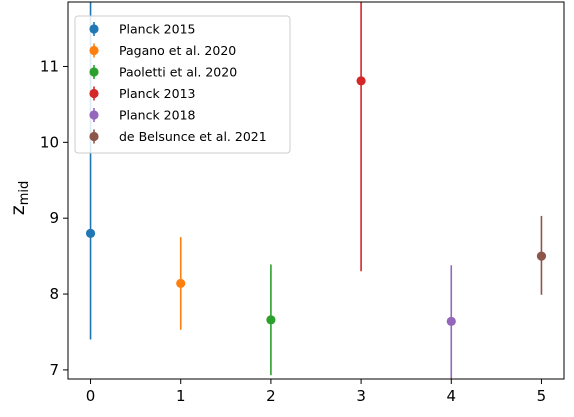 This screenshot has width=574, height=417. I want to click on y-tick-label: 11, so click(49, 66).